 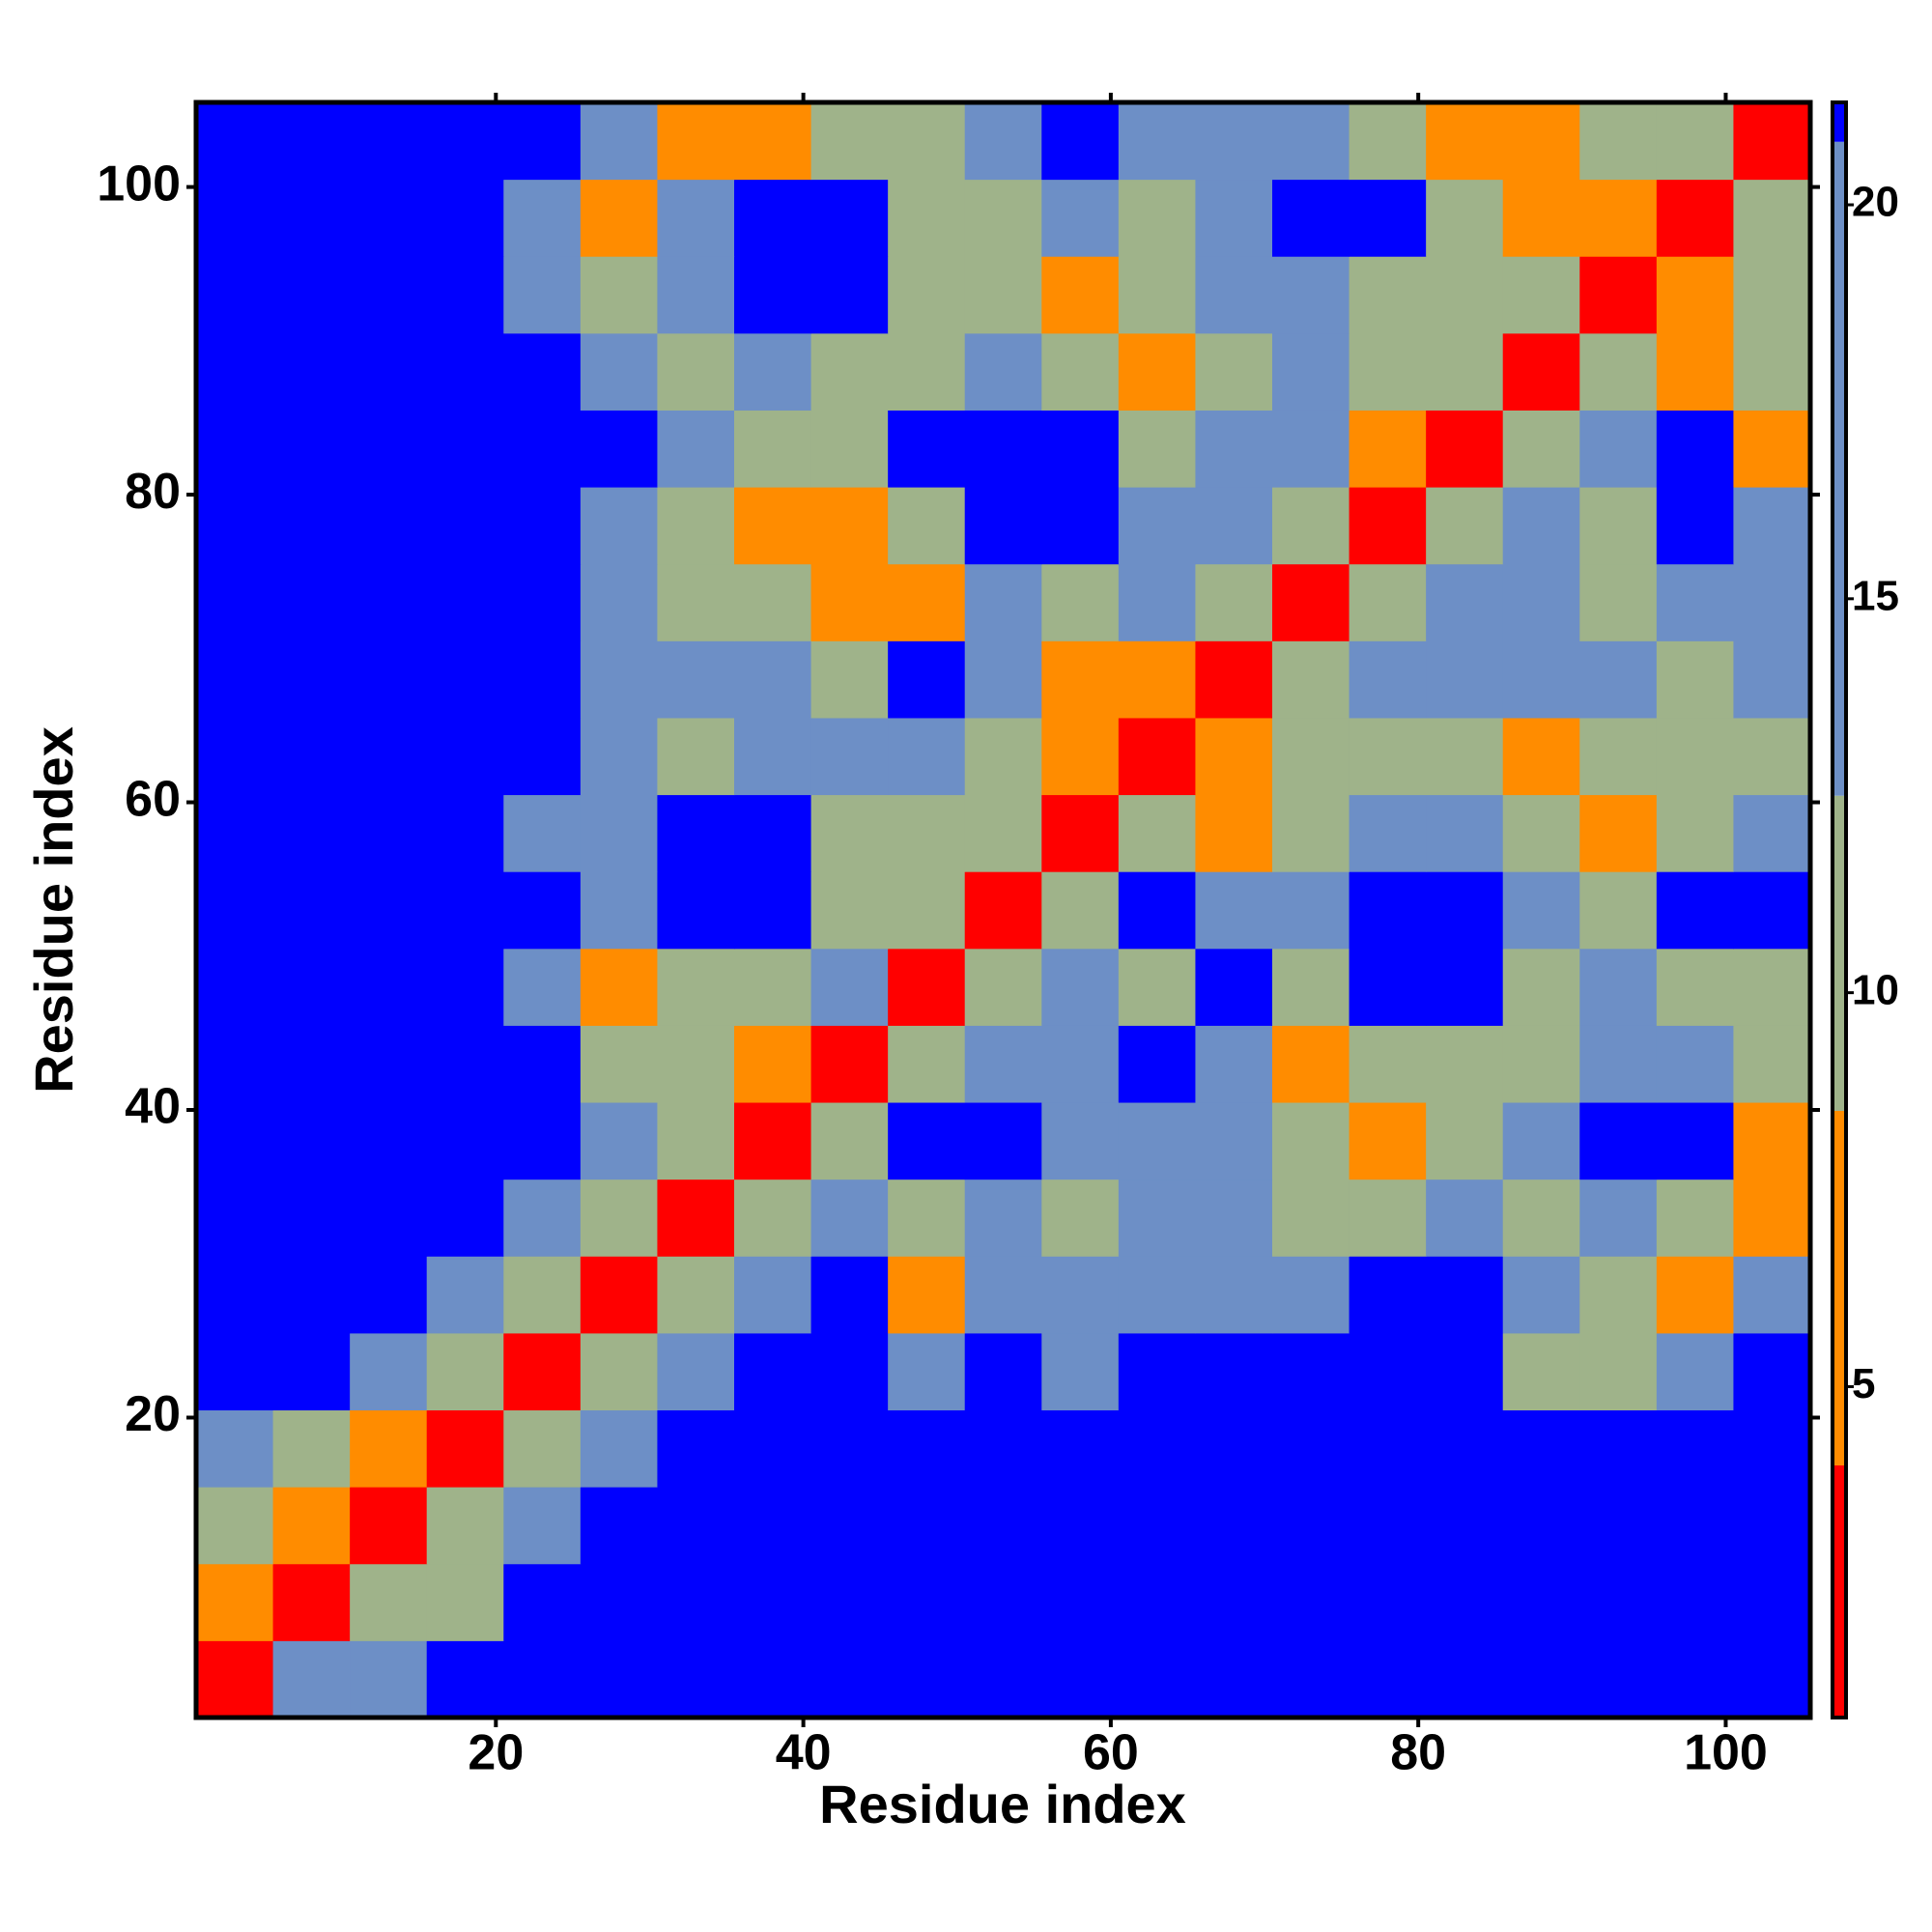 What do you see at coordinates (496, 1753) in the screenshot?
I see `x-tick-label: 20` at bounding box center [496, 1753].